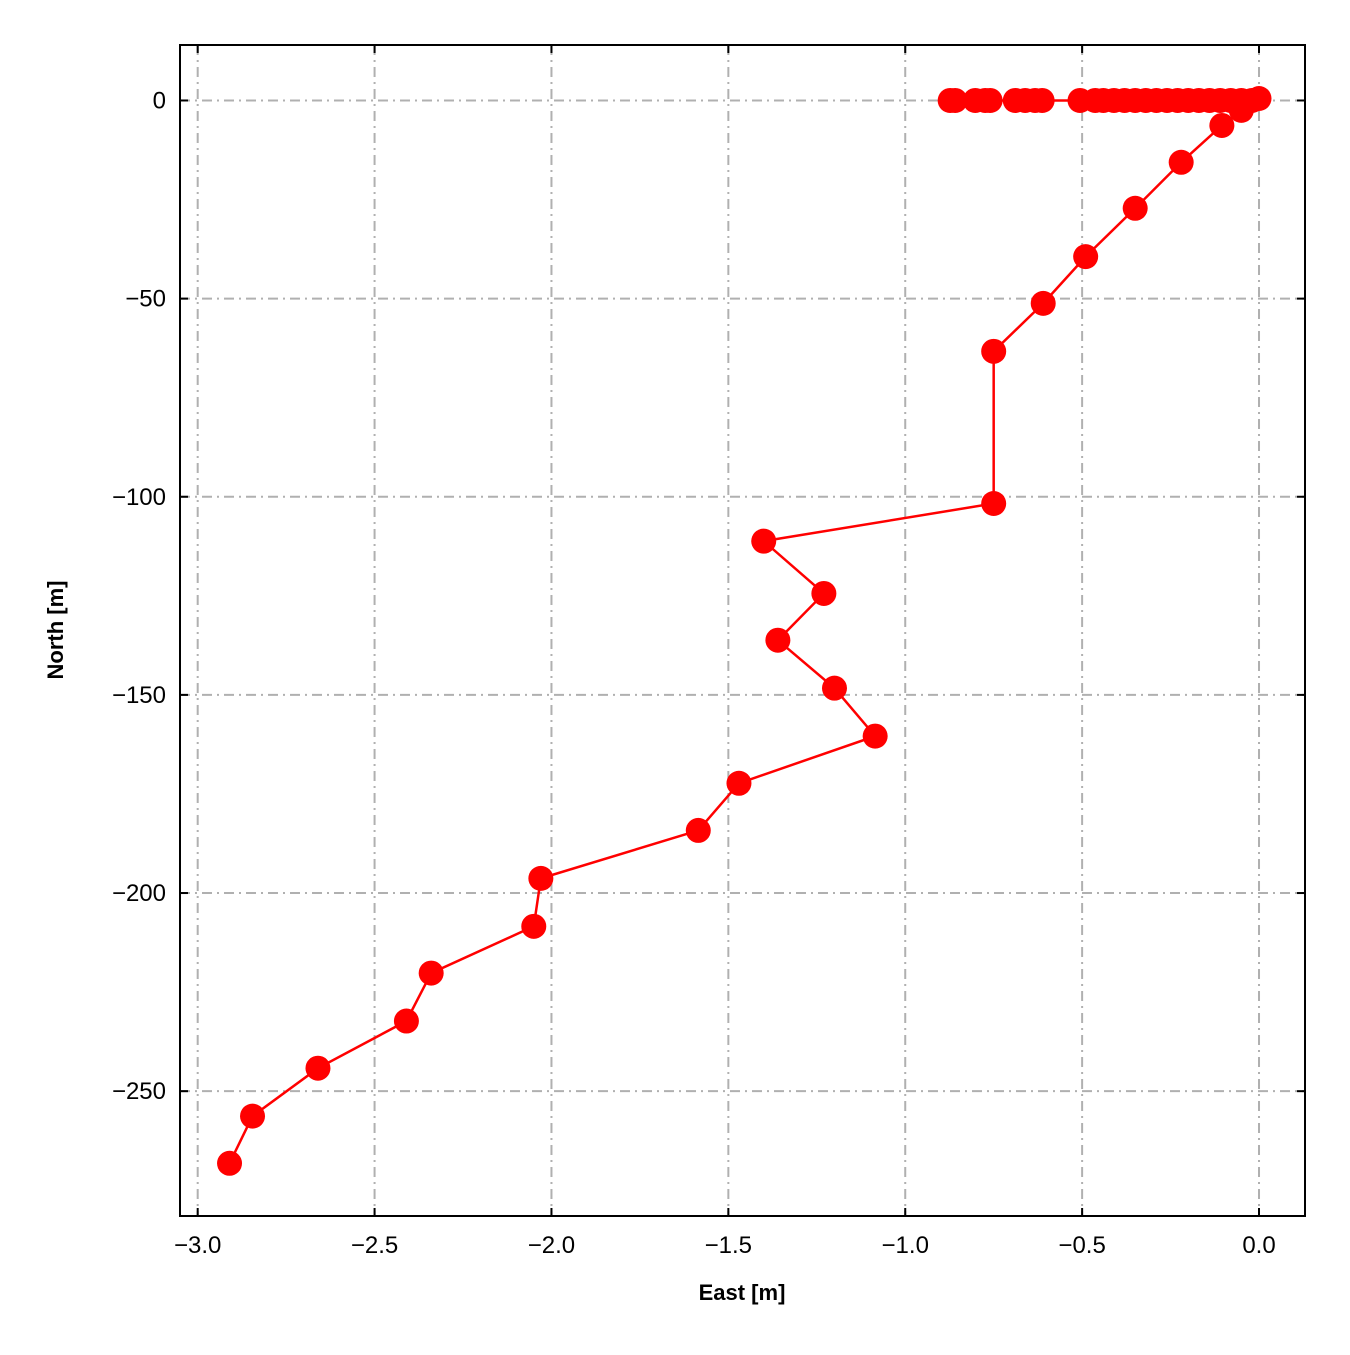 This screenshot has height=1355, width=1350. What do you see at coordinates (374, 1245) in the screenshot?
I see `x-tick-label: −2.5` at bounding box center [374, 1245].